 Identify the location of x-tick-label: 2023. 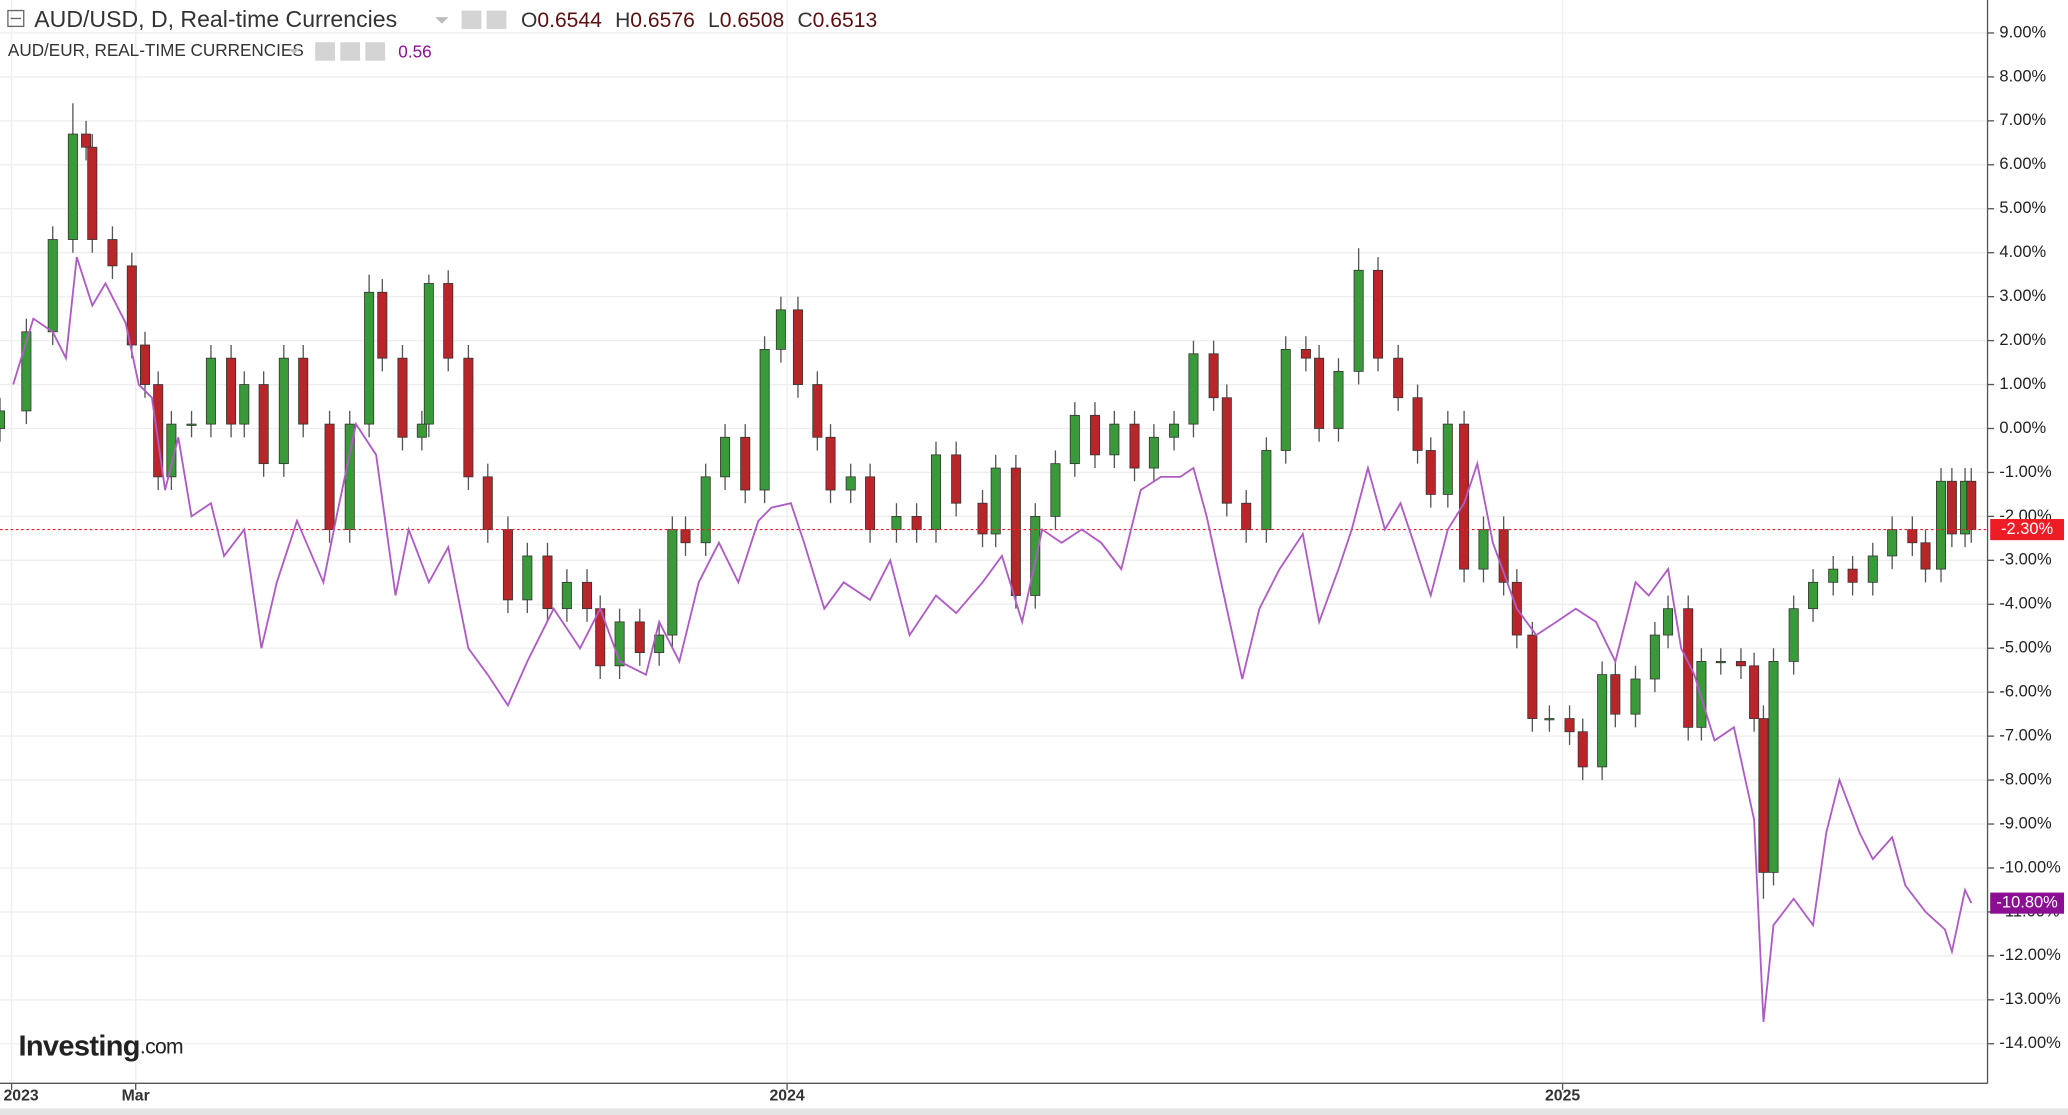
(20, 1096).